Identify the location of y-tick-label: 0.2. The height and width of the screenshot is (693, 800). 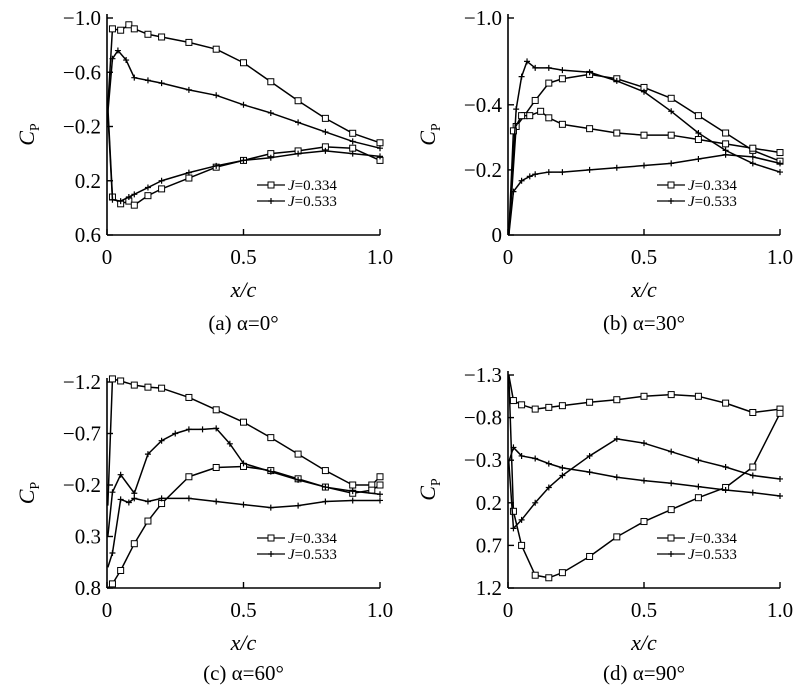
(88, 181).